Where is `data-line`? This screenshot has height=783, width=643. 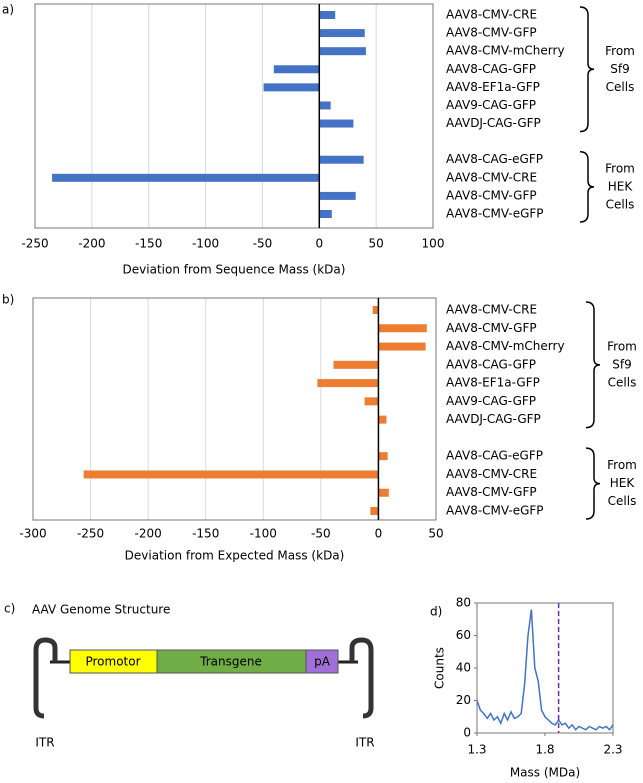 data-line is located at coordinates (545, 670).